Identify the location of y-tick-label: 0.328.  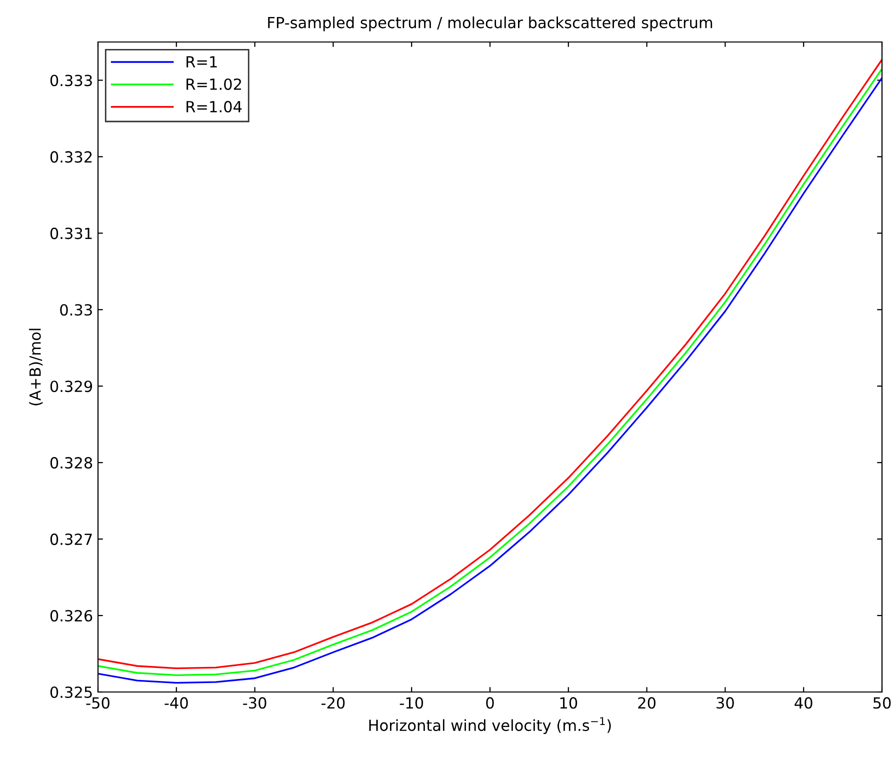
(71, 463).